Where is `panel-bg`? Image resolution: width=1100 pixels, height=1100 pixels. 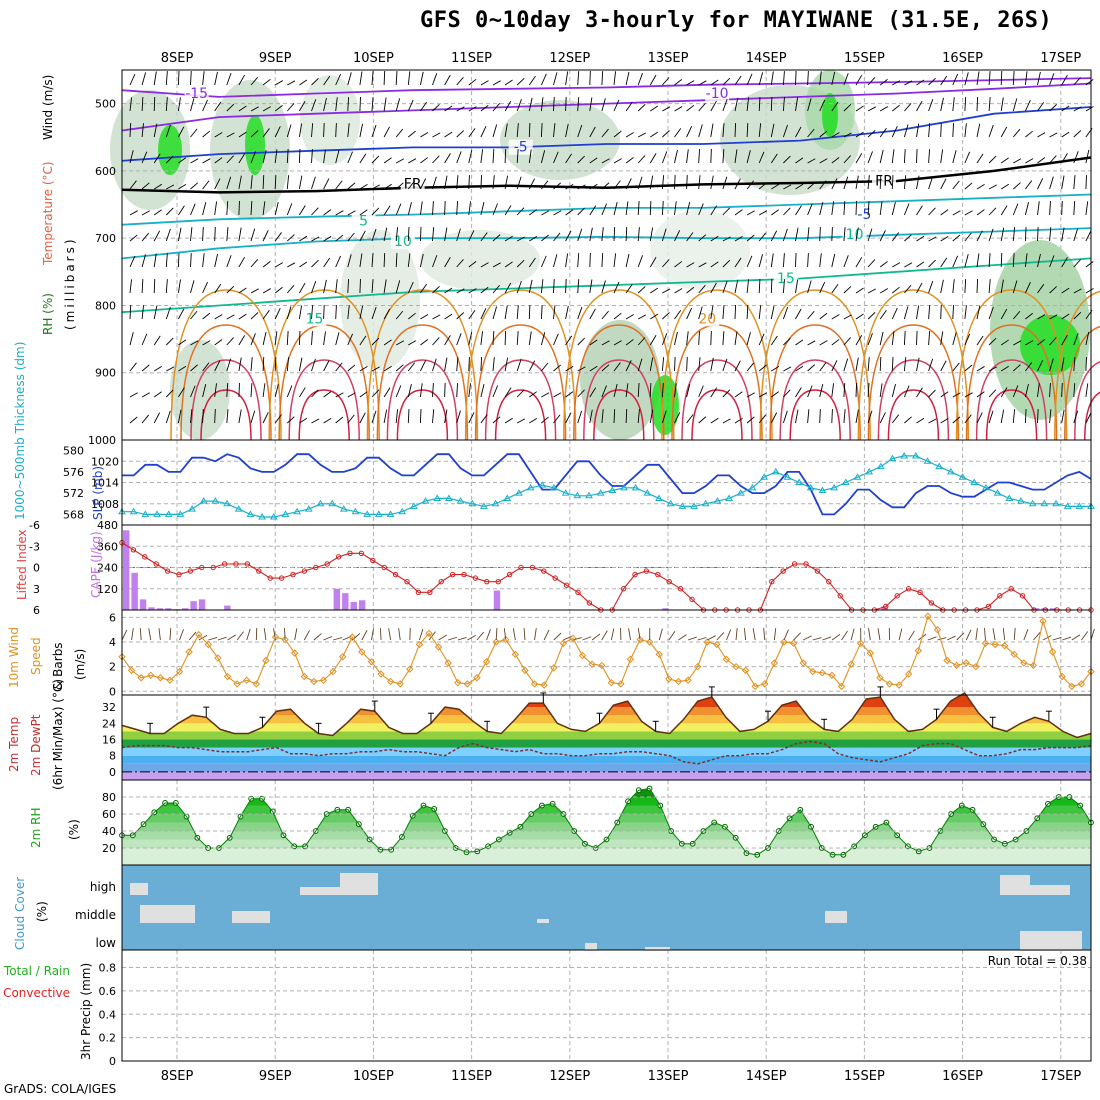 panel-bg is located at coordinates (606, 1005).